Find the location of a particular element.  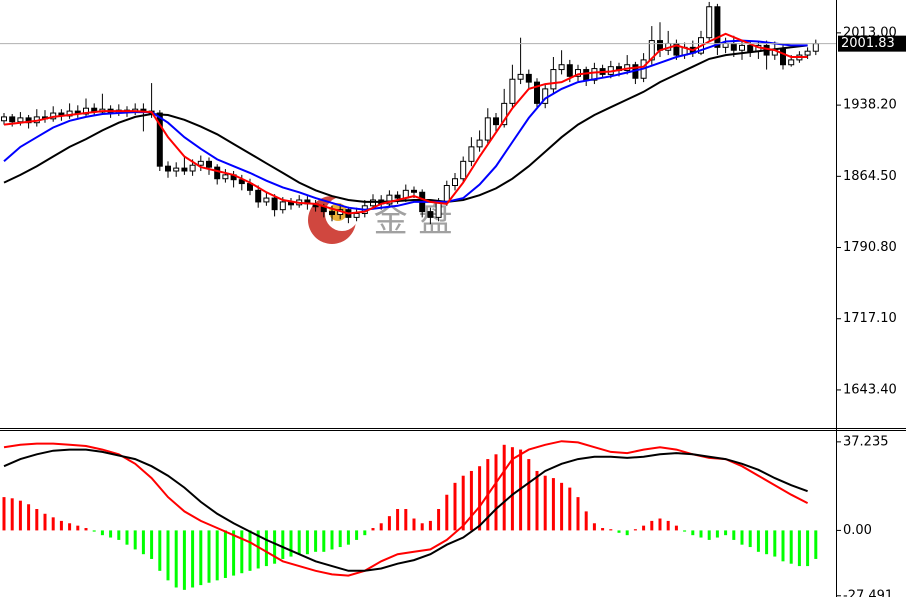

y-tick-label: 1643.40 is located at coordinates (870, 389).